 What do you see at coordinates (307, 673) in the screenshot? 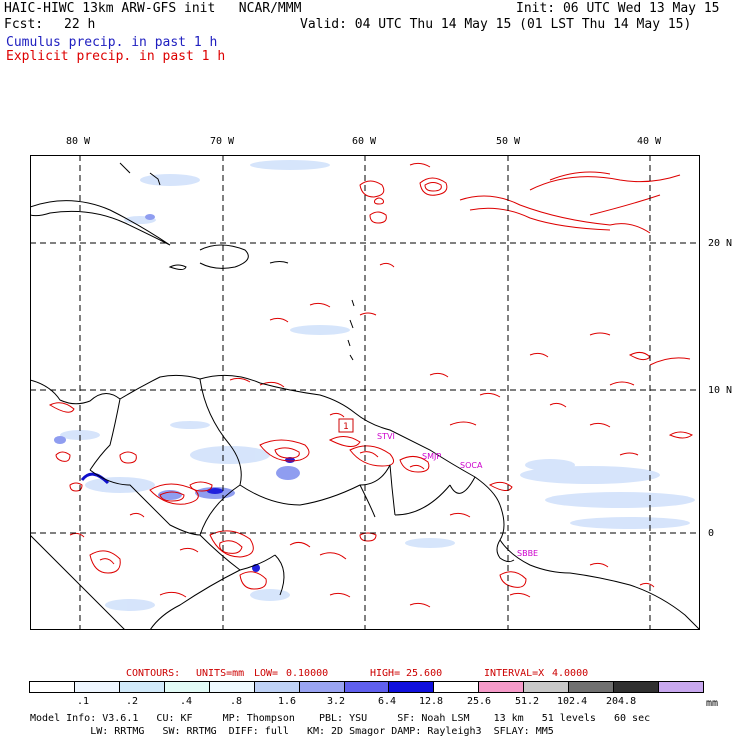
I see `contours-low-value: 0.10000` at bounding box center [307, 673].